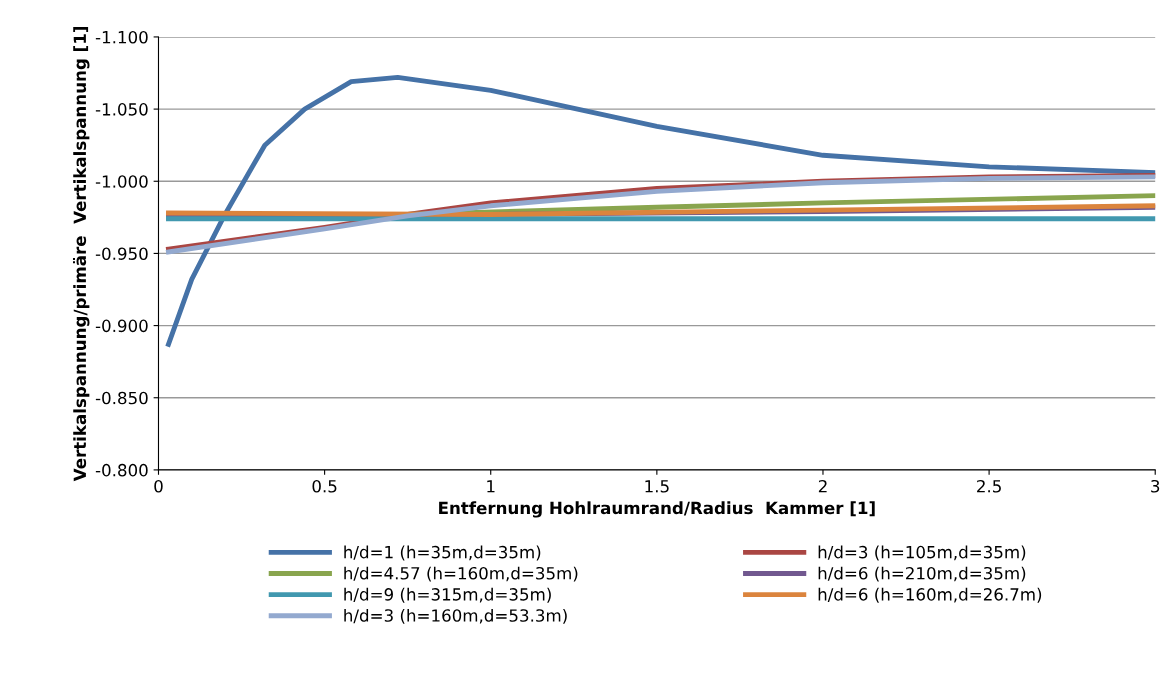  What do you see at coordinates (657, 486) in the screenshot?
I see `x-tick-label: 1.5` at bounding box center [657, 486].